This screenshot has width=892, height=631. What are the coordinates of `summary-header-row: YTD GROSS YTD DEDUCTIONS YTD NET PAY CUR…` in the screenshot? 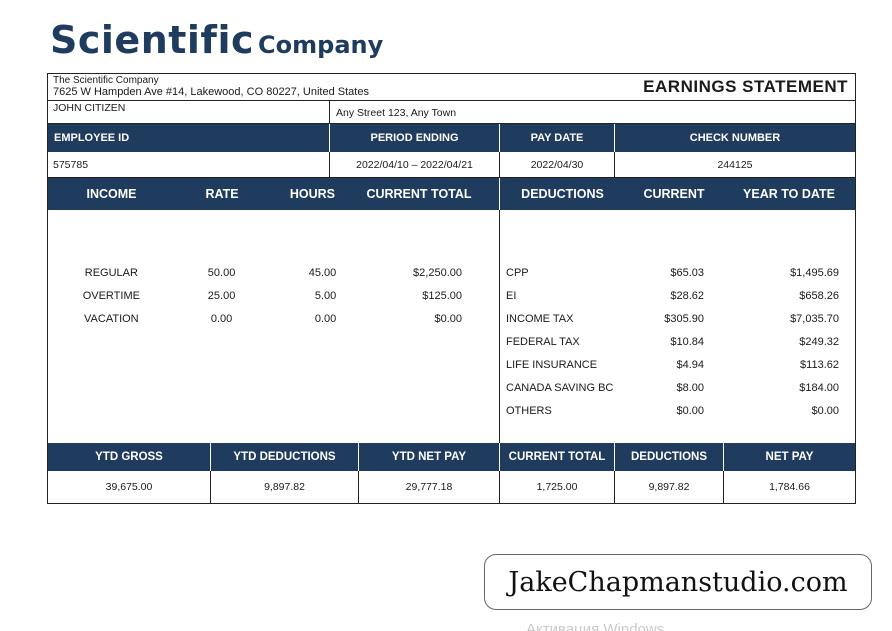 It's located at (451, 457).